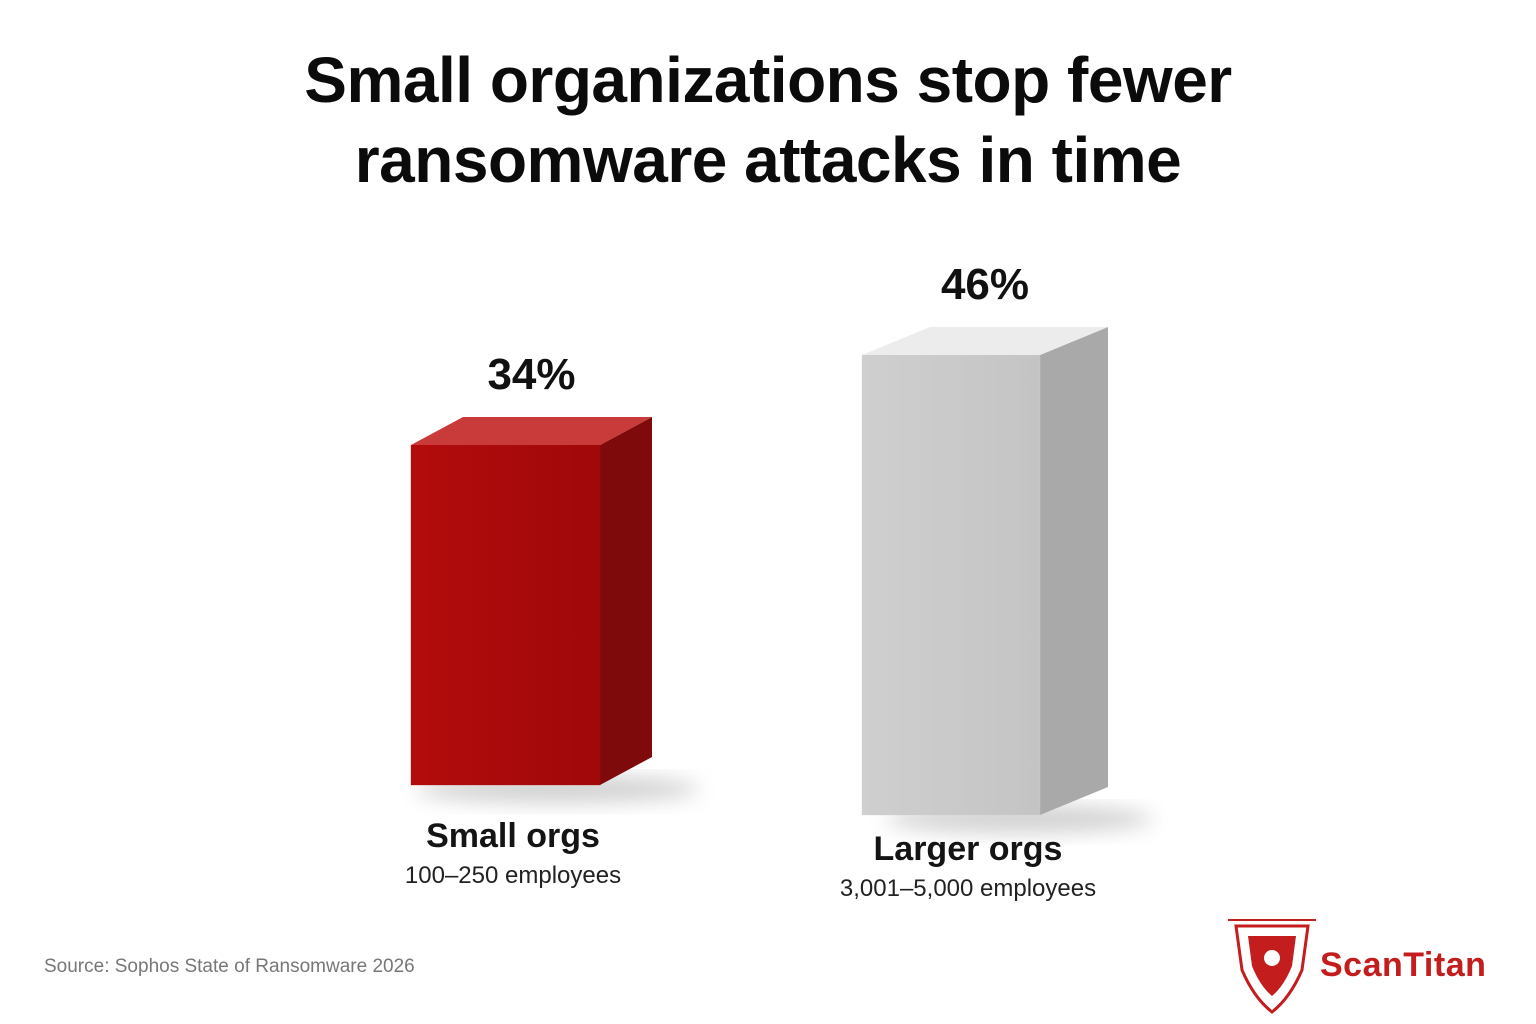 This screenshot has height=1024, width=1536. What do you see at coordinates (985, 284) in the screenshot?
I see `value-label: 46%` at bounding box center [985, 284].